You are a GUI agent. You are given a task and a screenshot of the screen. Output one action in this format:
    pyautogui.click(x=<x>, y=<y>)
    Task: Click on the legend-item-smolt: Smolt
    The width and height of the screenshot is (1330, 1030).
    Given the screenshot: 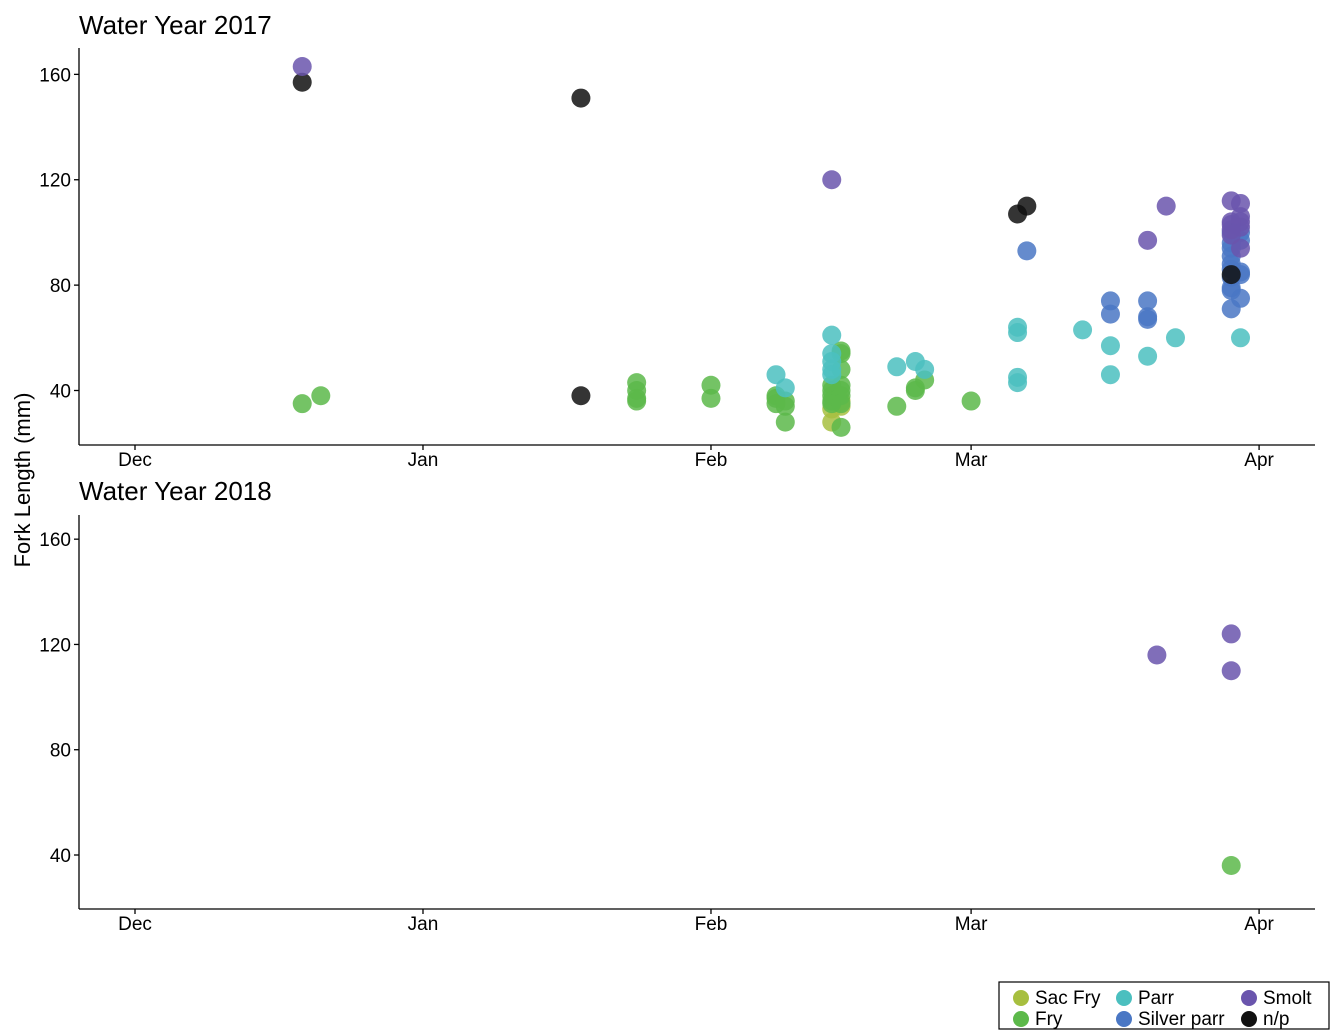 What is the action you would take?
    pyautogui.click(x=1276, y=998)
    